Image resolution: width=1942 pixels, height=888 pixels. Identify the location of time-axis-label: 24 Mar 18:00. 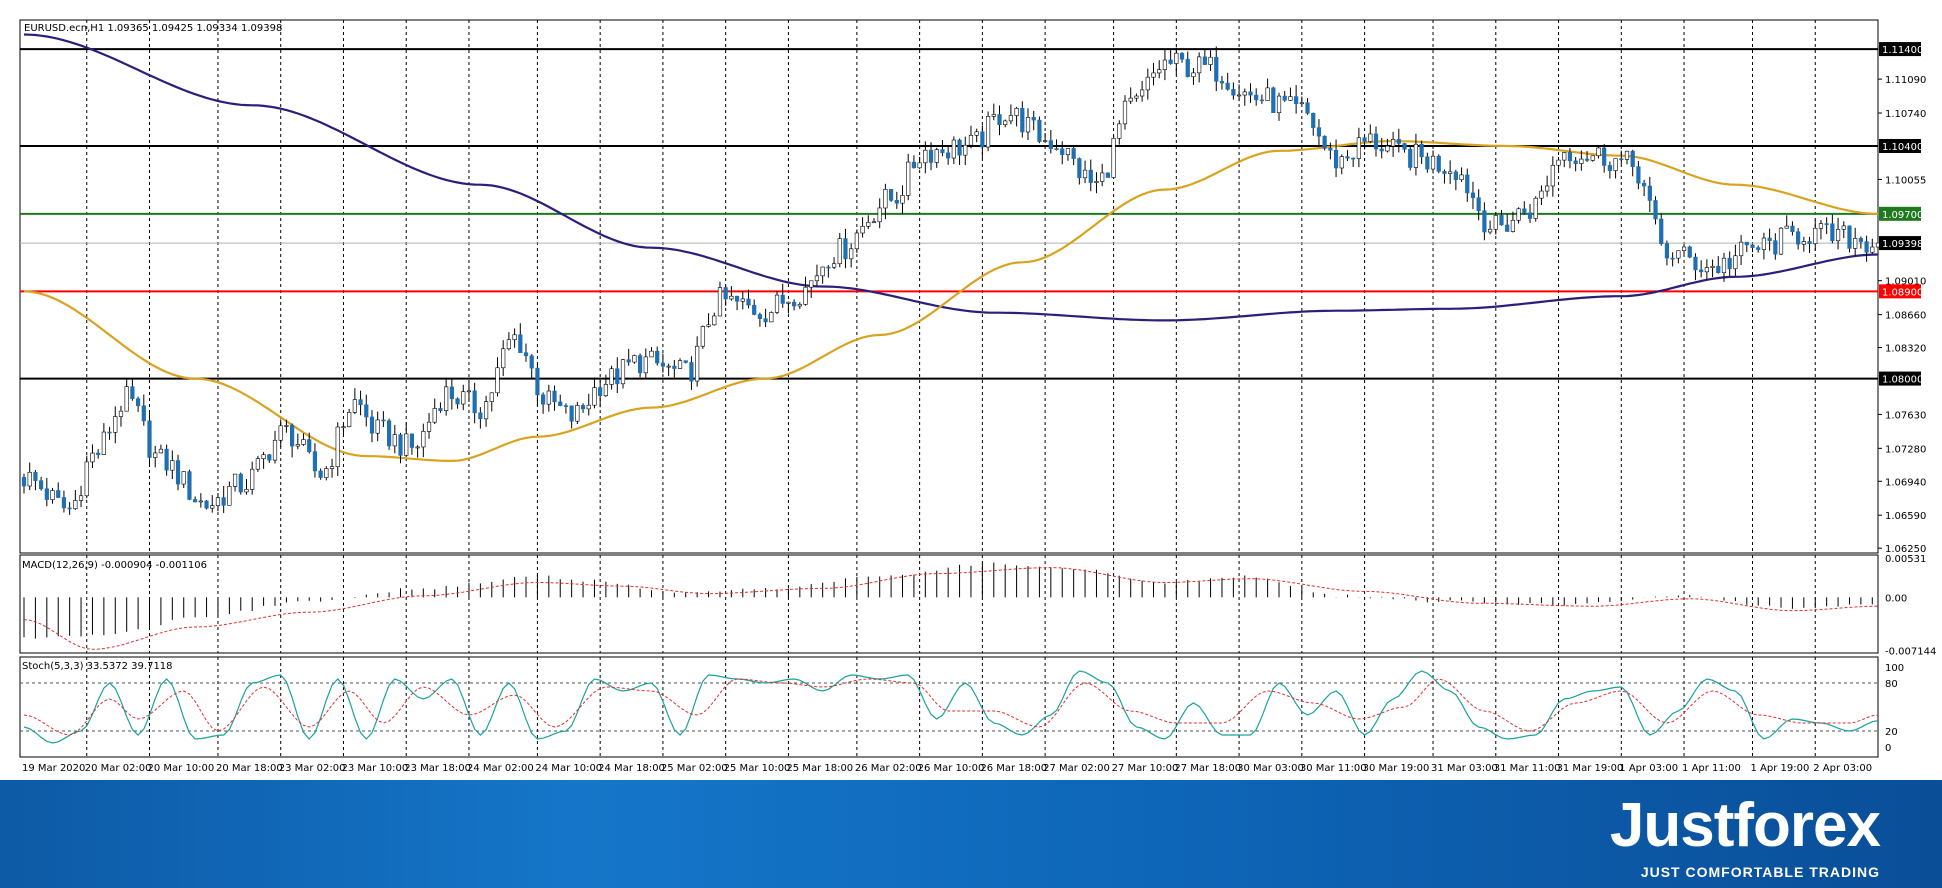
(631, 768).